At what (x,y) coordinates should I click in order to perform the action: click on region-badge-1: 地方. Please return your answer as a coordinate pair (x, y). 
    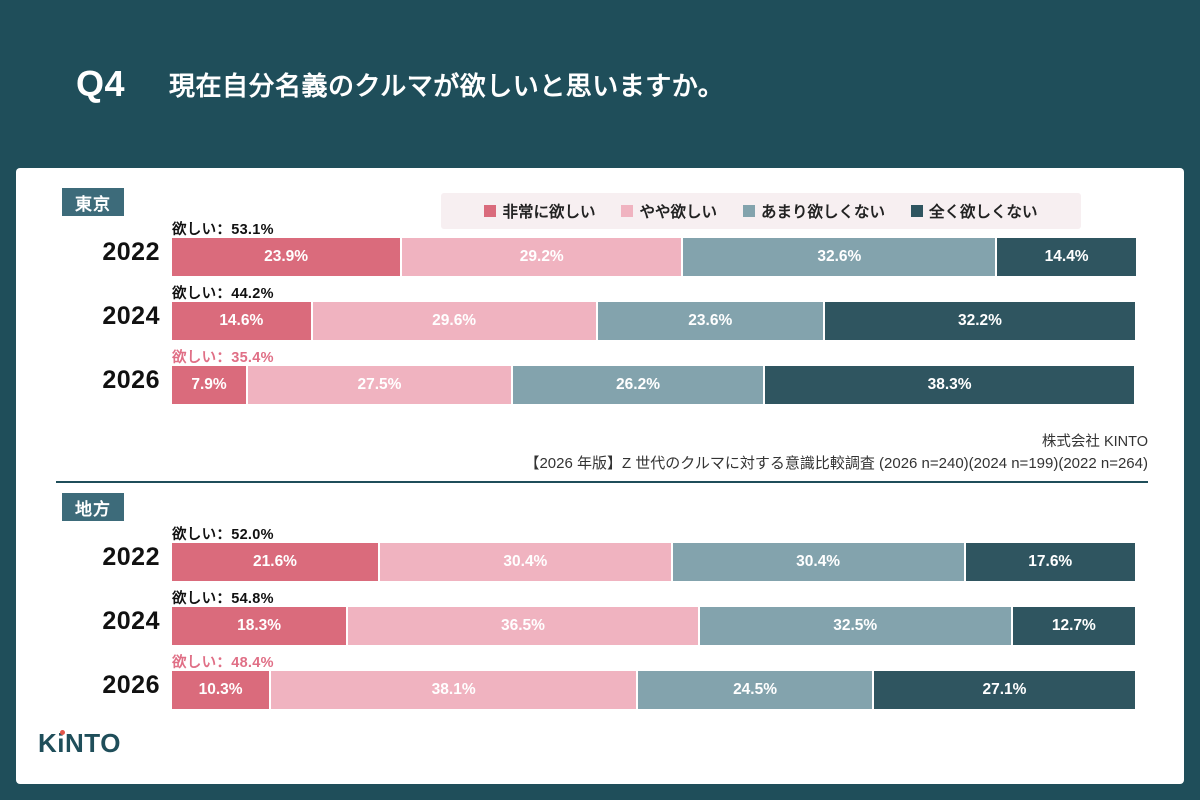
    Looking at the image, I should click on (93, 507).